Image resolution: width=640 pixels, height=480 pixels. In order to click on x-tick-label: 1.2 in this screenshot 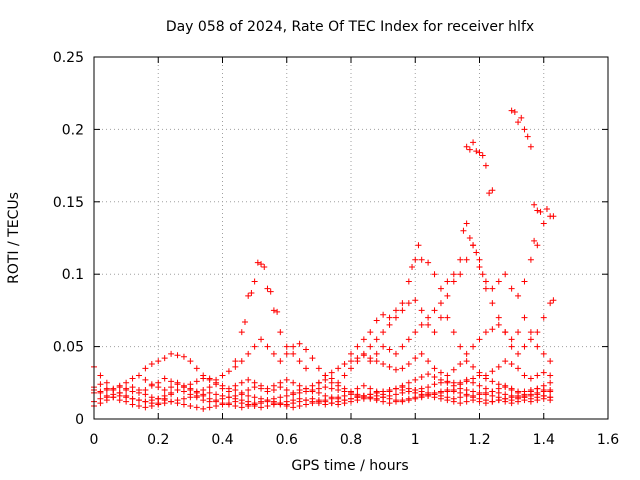, I will do `click(479, 440)`.